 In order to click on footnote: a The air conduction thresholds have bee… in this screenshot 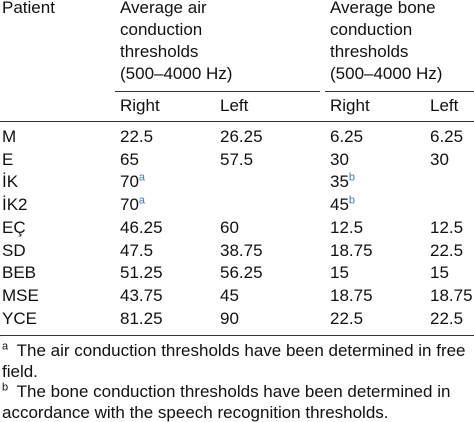, I will do `click(234, 351)`.